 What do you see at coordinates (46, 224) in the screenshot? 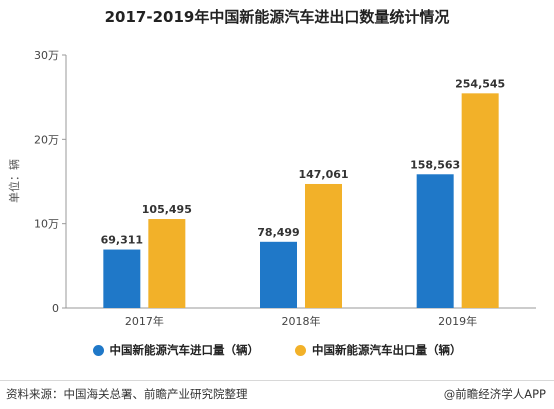
I see `y-tick-label: 10万` at bounding box center [46, 224].